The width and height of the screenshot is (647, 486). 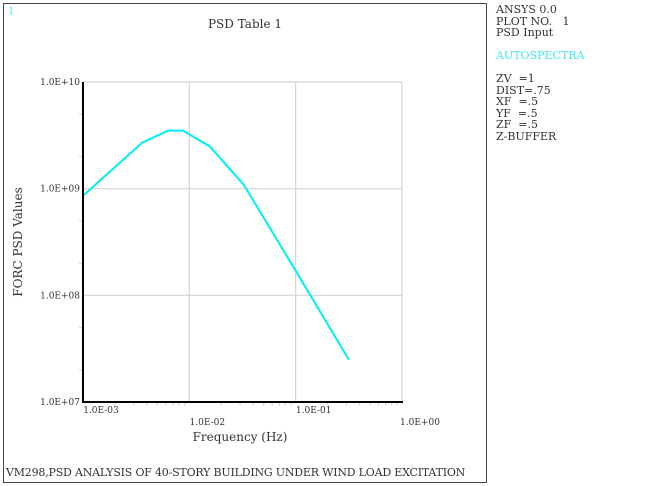 I want to click on x-tick-label: 1.0E-03, so click(x=101, y=411).